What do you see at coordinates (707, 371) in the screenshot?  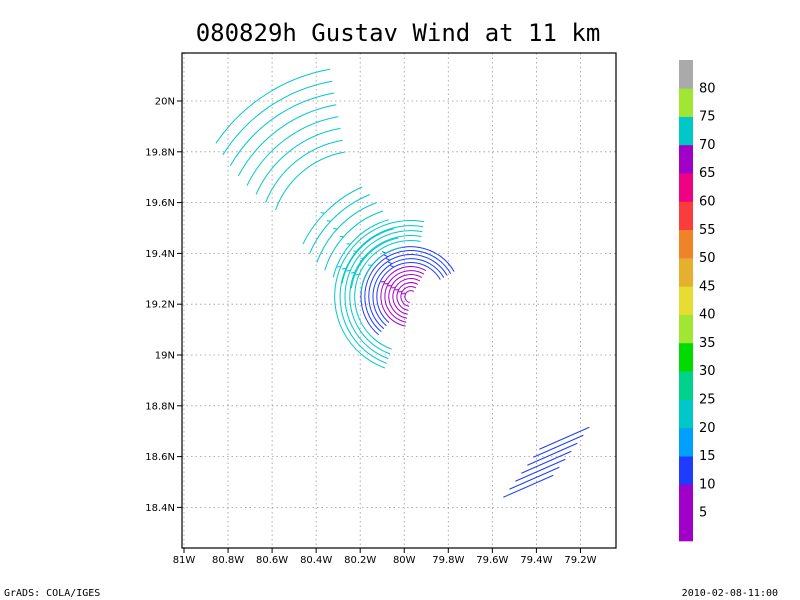 I see `colorbar-label: 30` at bounding box center [707, 371].